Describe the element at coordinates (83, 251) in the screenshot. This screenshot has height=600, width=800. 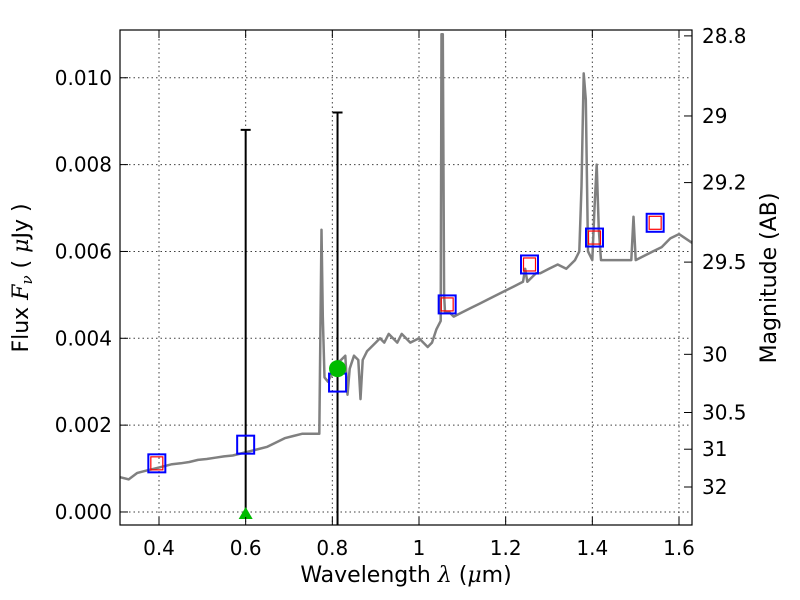
I see `y-tick-label: 0.006` at that location.